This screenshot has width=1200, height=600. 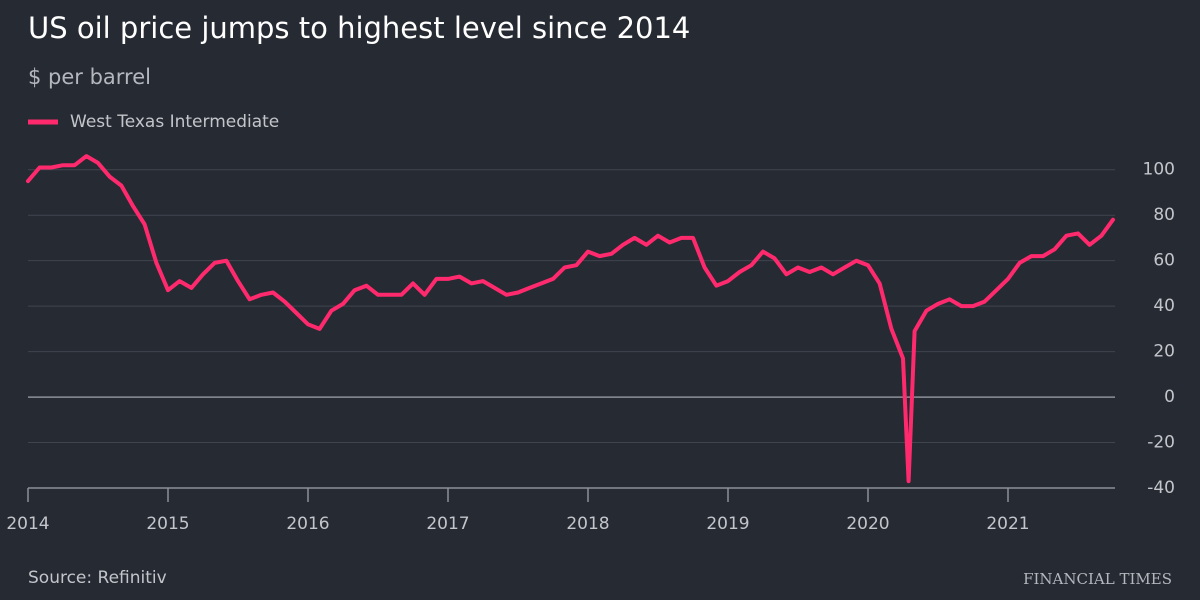 What do you see at coordinates (1097, 579) in the screenshot?
I see `brand: FINANCIAL TIMES` at bounding box center [1097, 579].